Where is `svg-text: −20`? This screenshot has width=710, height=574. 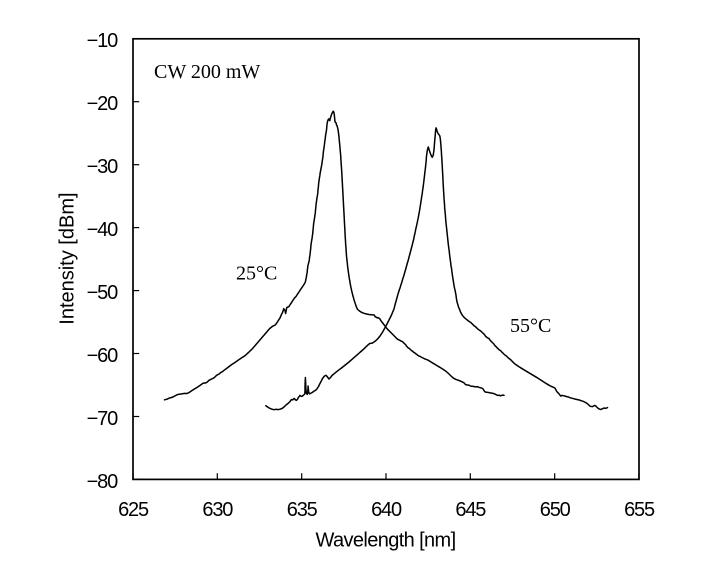 svg-text: −20 is located at coordinates (102, 104).